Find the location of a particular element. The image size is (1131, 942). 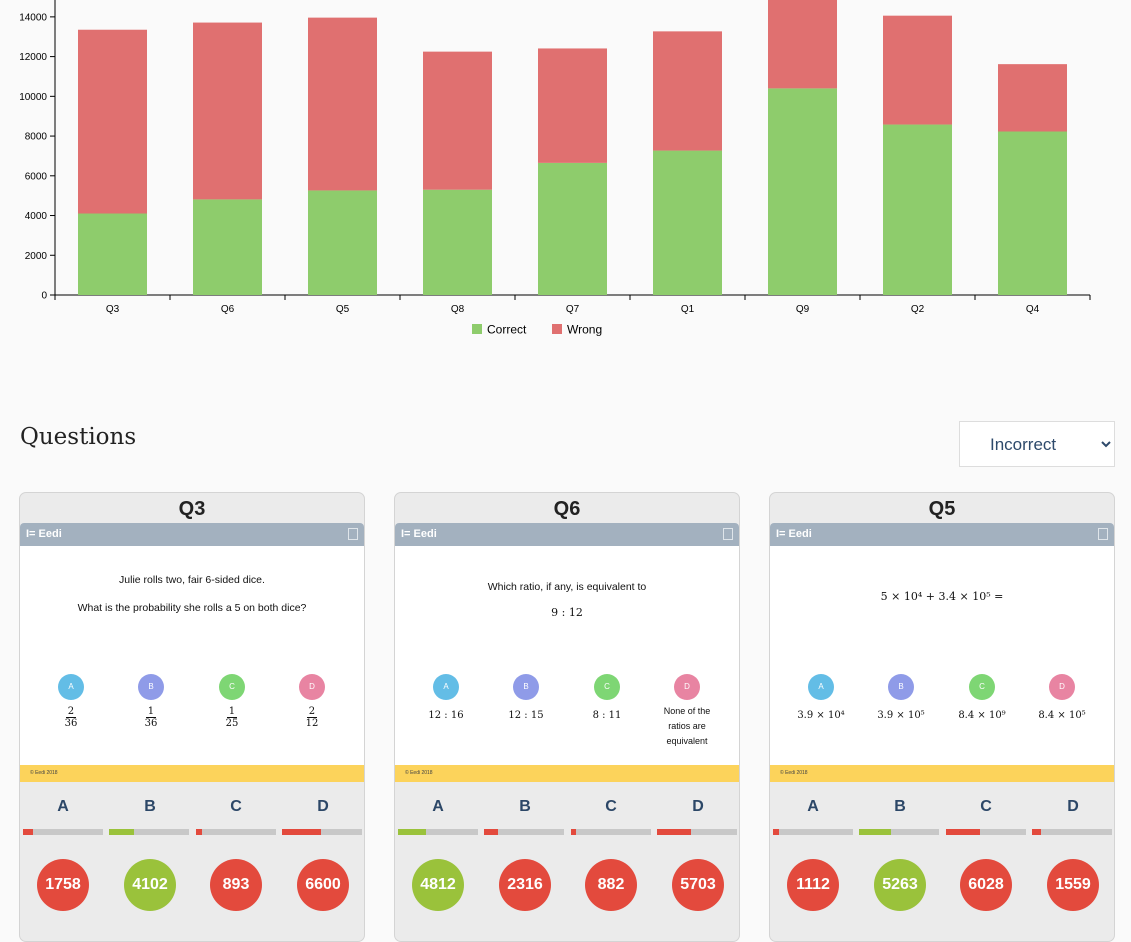

bar-wrong-q1 is located at coordinates (687, 91).